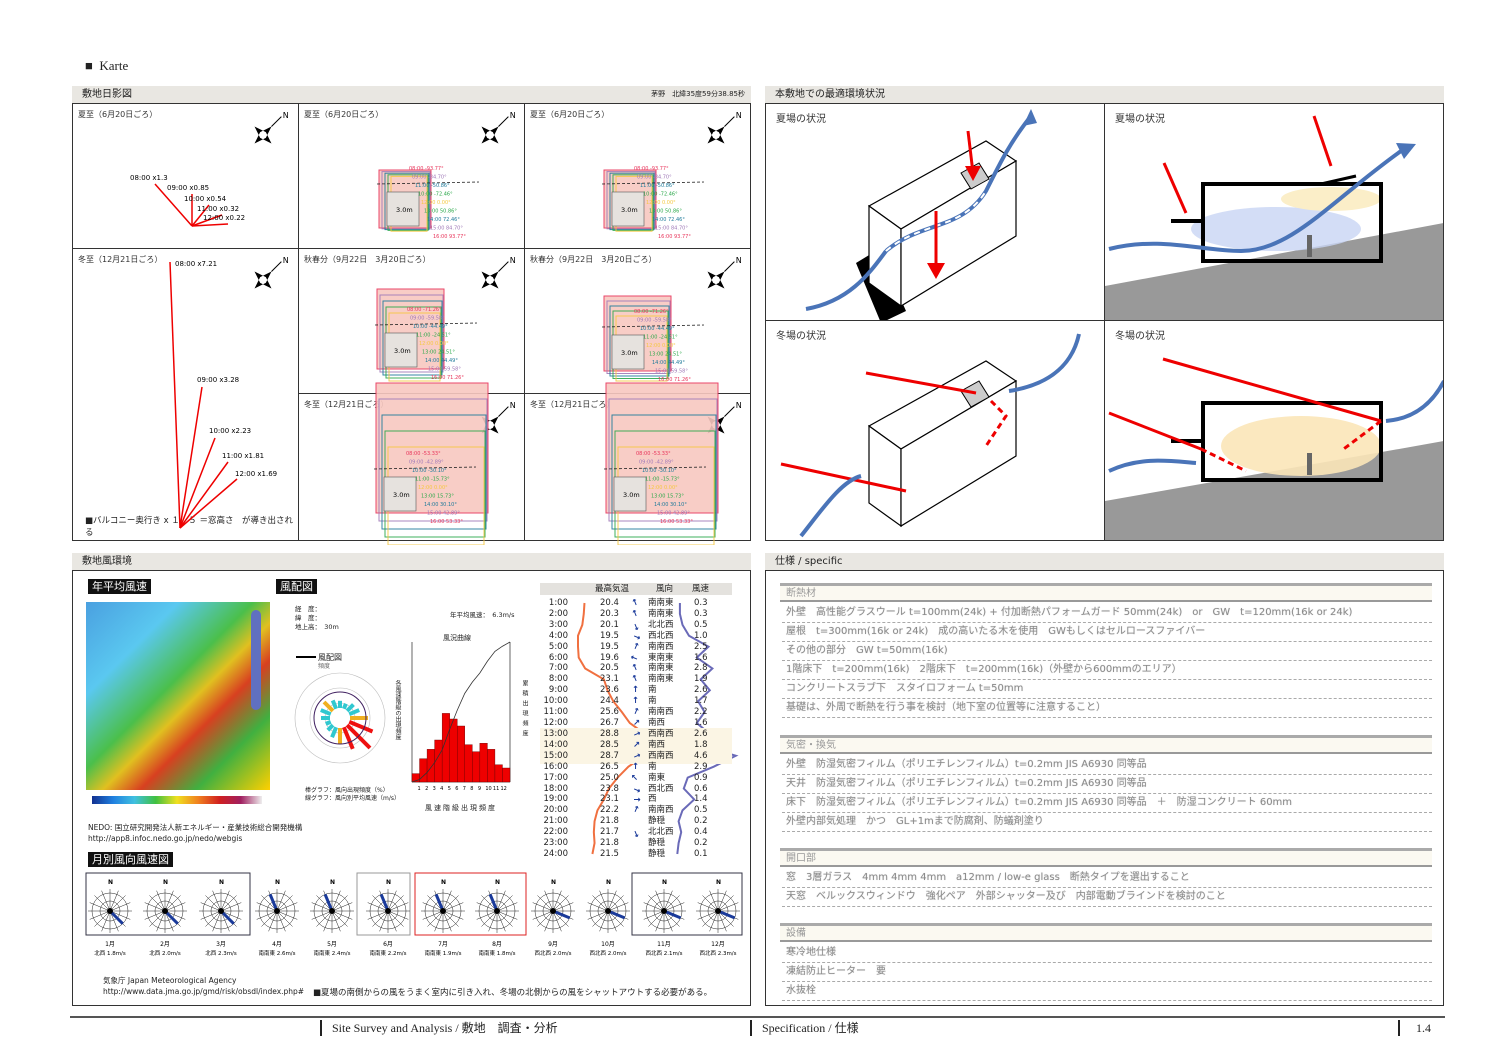  I want to click on time-cell: 2:00, so click(558, 613).